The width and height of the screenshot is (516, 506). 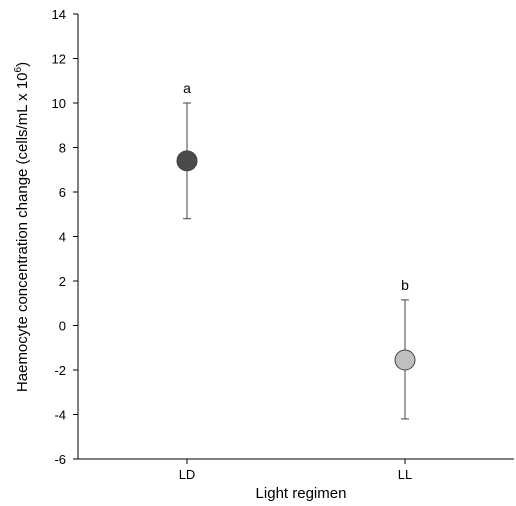 I want to click on y-tick-label: 8, so click(x=62, y=148).